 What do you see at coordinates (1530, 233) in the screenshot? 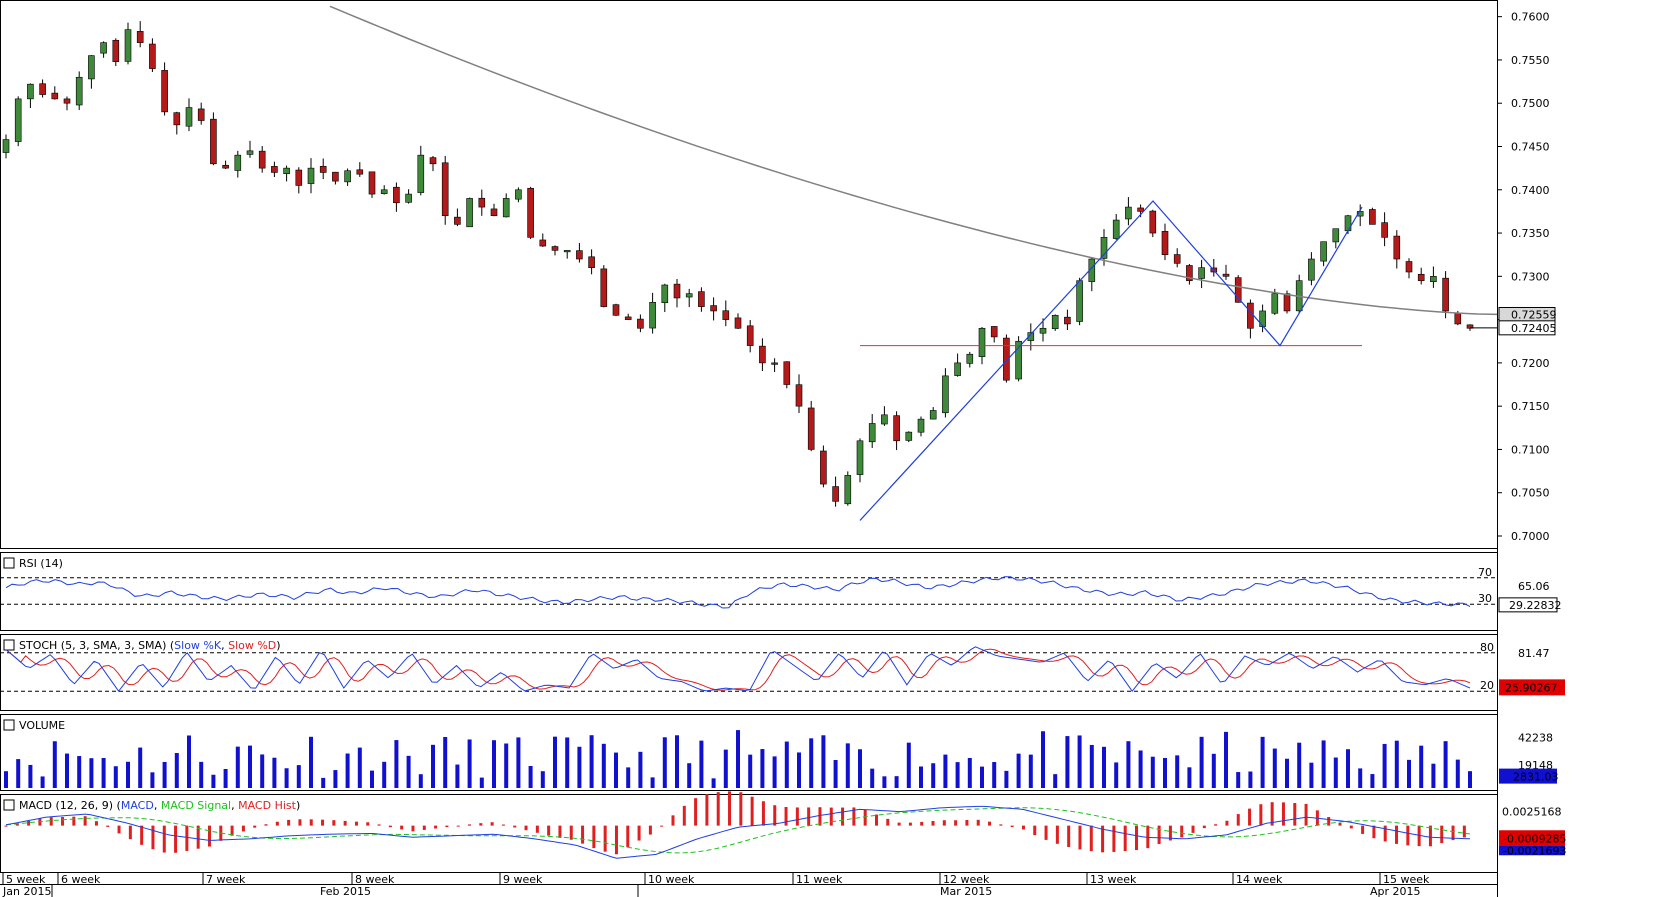
I see `y-tick-label: 0.7350` at bounding box center [1530, 233].